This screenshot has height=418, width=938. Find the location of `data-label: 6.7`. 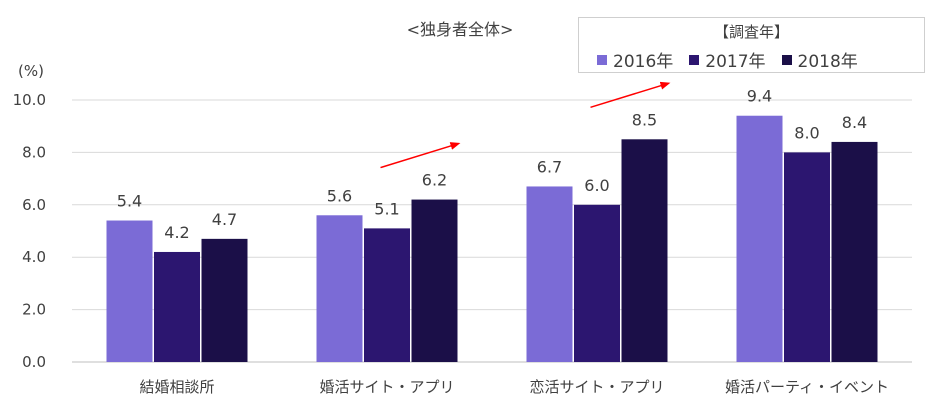

data-label: 6.7 is located at coordinates (549, 166).